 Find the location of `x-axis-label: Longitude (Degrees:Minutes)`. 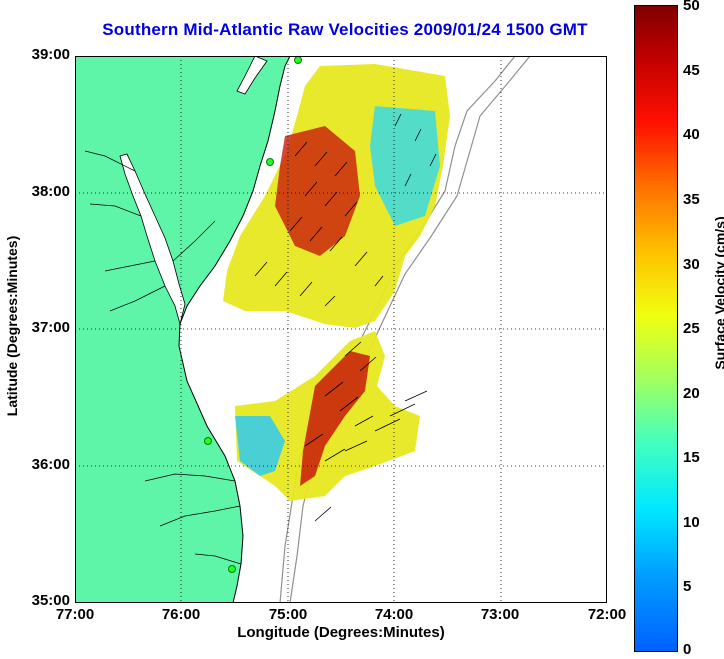

x-axis-label: Longitude (Degrees:Minutes) is located at coordinates (341, 632).